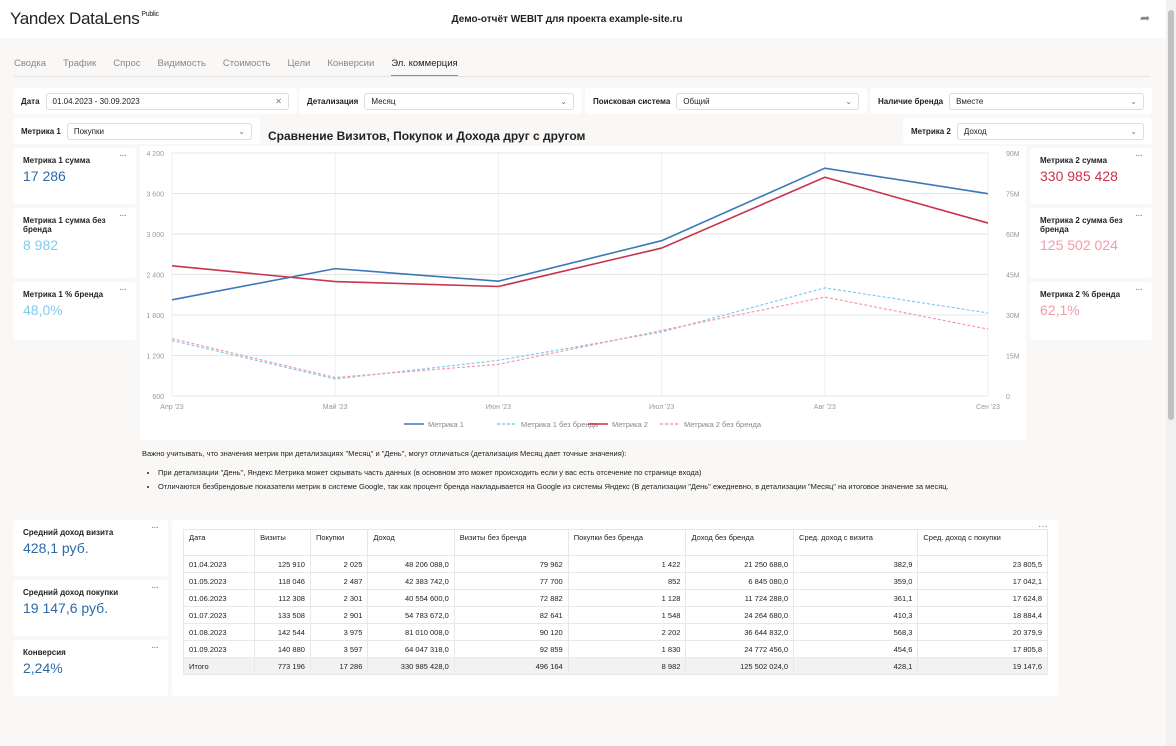 This screenshot has width=1176, height=746. I want to click on table-cell: 01.04.2023, so click(219, 564).